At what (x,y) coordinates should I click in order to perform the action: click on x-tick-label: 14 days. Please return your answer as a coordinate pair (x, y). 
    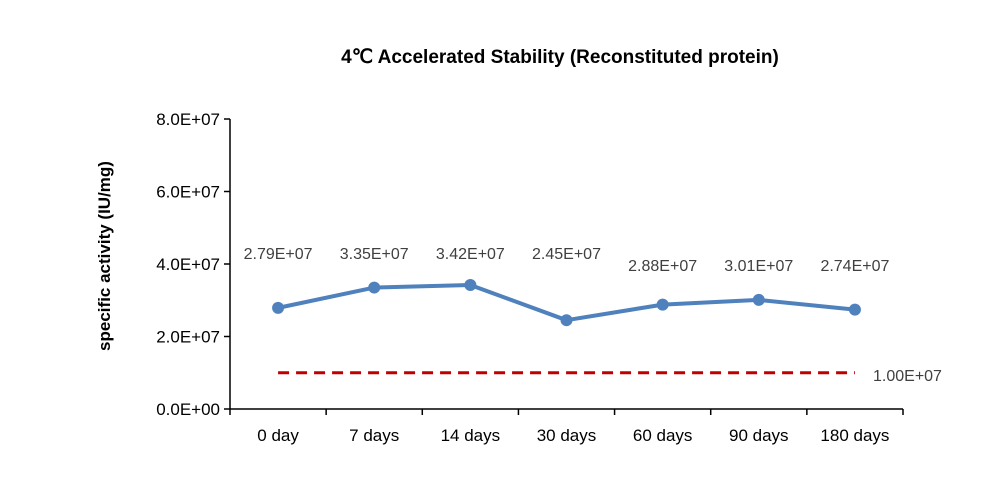
    Looking at the image, I should click on (471, 435).